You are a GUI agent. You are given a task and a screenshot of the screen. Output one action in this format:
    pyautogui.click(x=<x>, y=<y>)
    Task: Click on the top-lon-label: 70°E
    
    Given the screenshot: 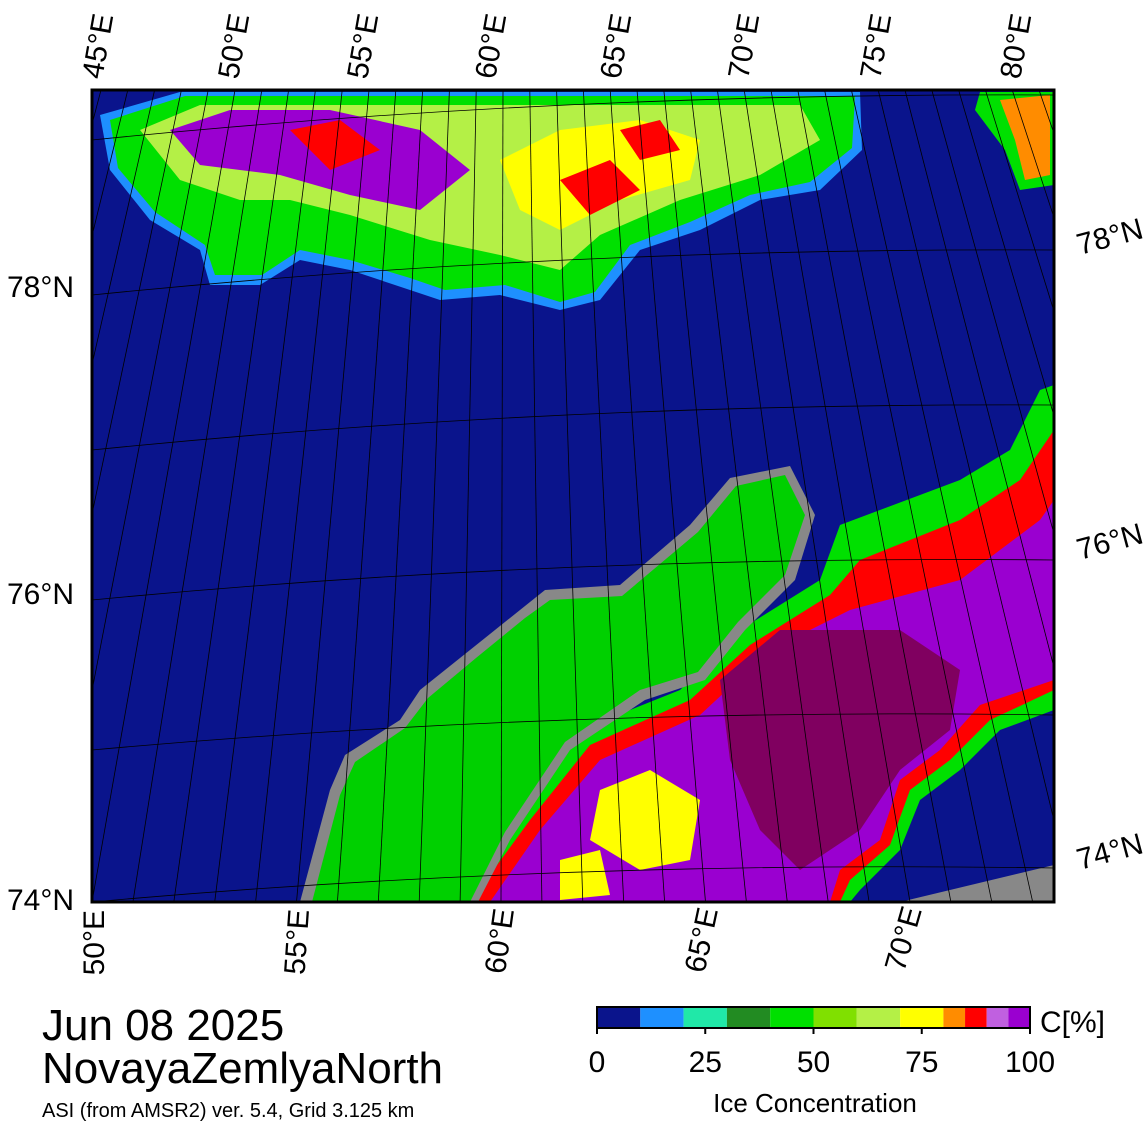 What is the action you would take?
    pyautogui.click(x=744, y=46)
    